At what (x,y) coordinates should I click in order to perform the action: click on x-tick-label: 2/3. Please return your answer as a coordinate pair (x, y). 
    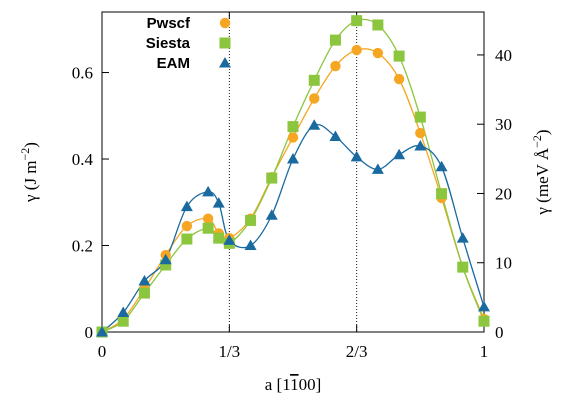
    Looking at the image, I should click on (357, 351).